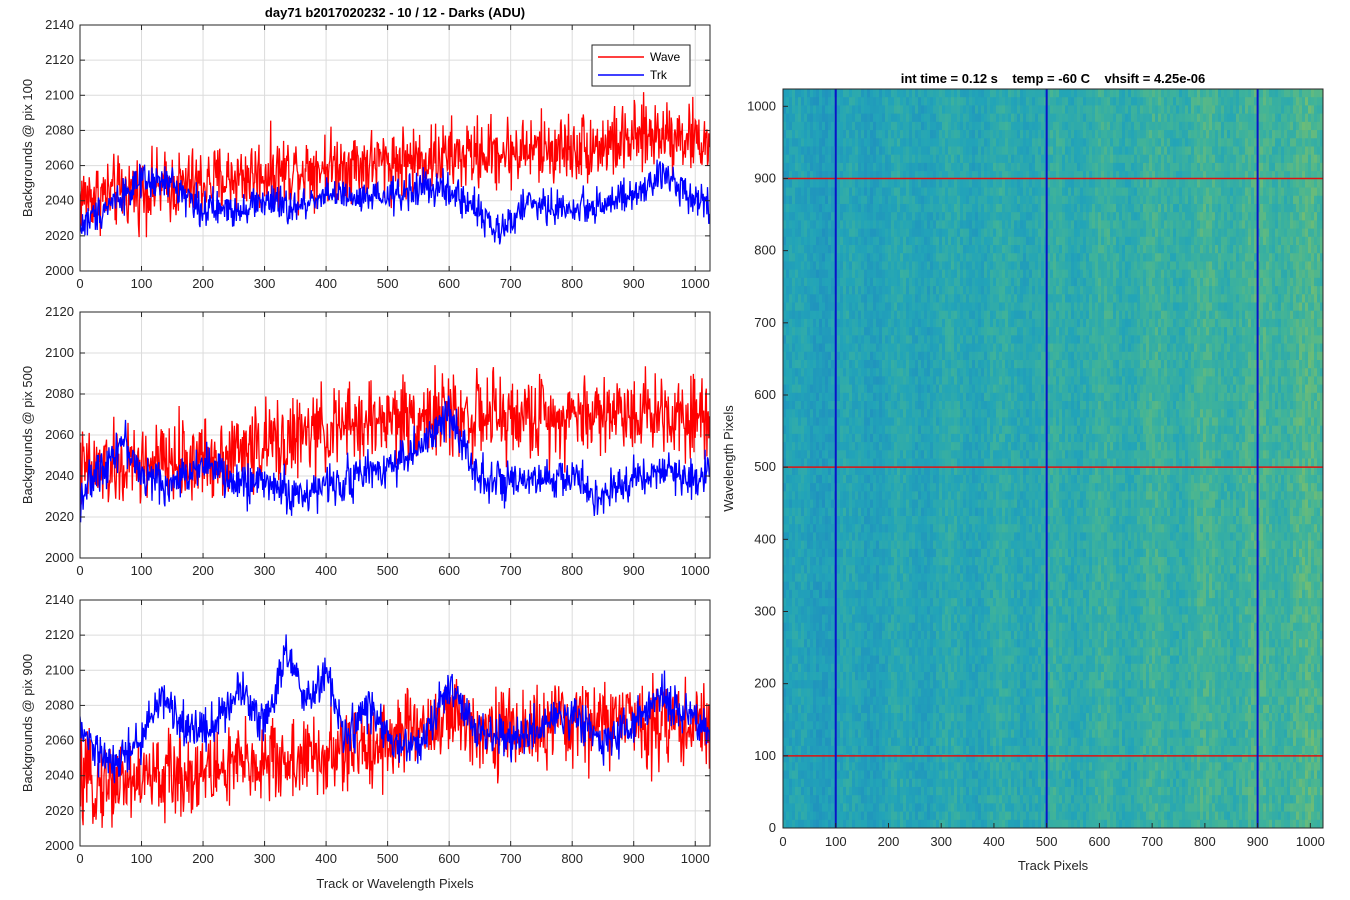 This screenshot has width=1350, height=900. I want to click on legend-label-trk: Trk, so click(659, 75).